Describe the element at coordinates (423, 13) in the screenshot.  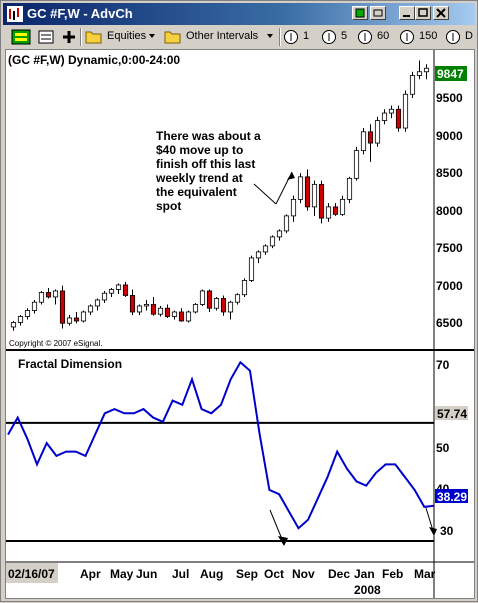
I see `restore-button` at that location.